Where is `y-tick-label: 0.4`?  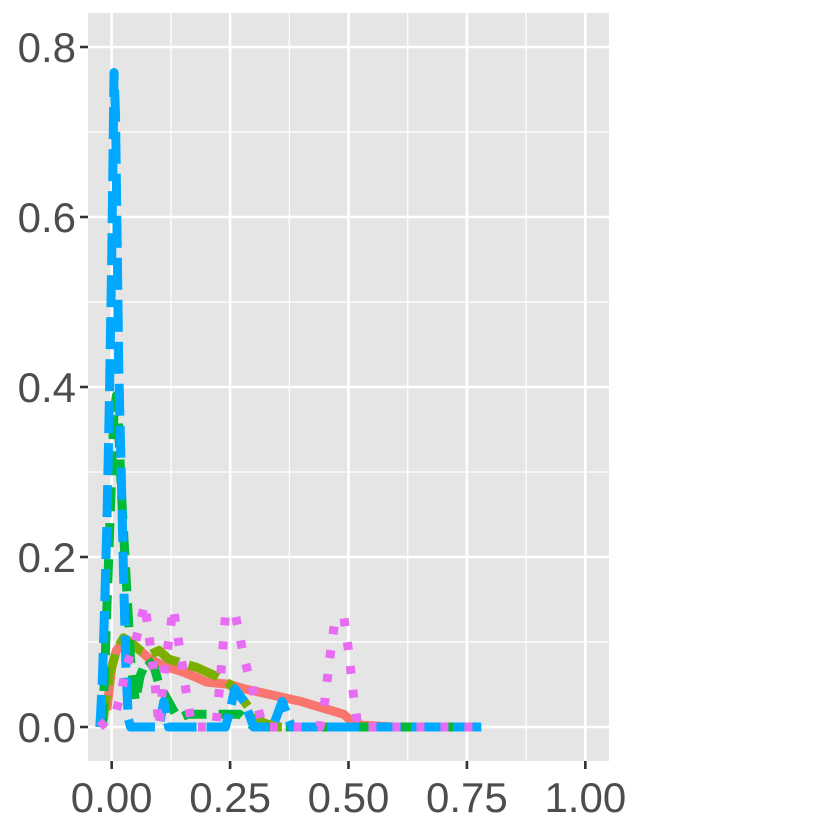
y-tick-label: 0.4 is located at coordinates (47, 387).